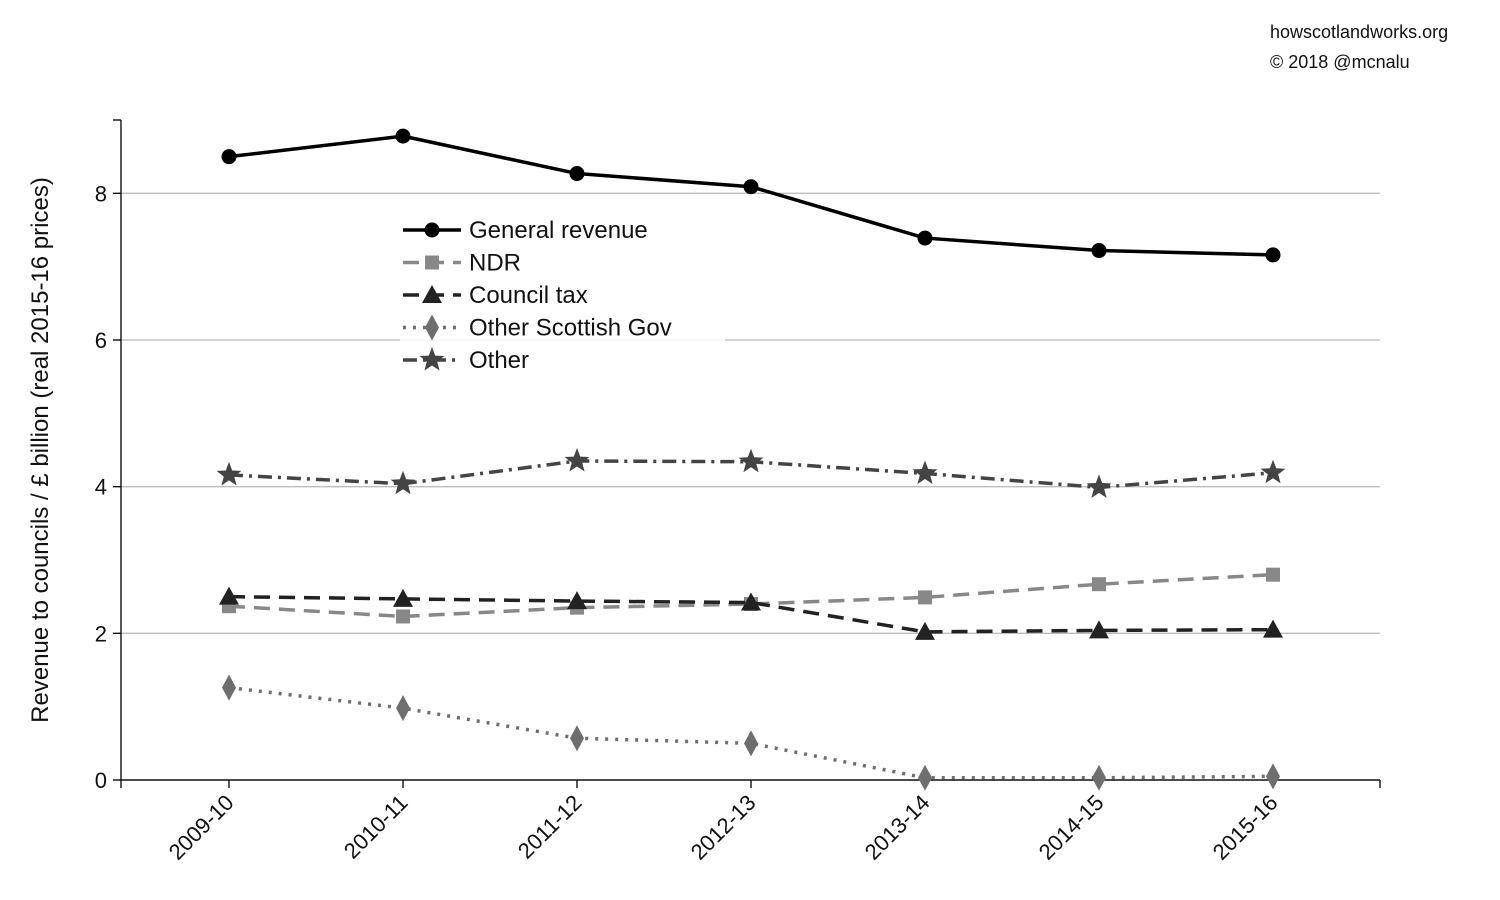  Describe the element at coordinates (101, 780) in the screenshot. I see `y-tick-label: 0` at that location.